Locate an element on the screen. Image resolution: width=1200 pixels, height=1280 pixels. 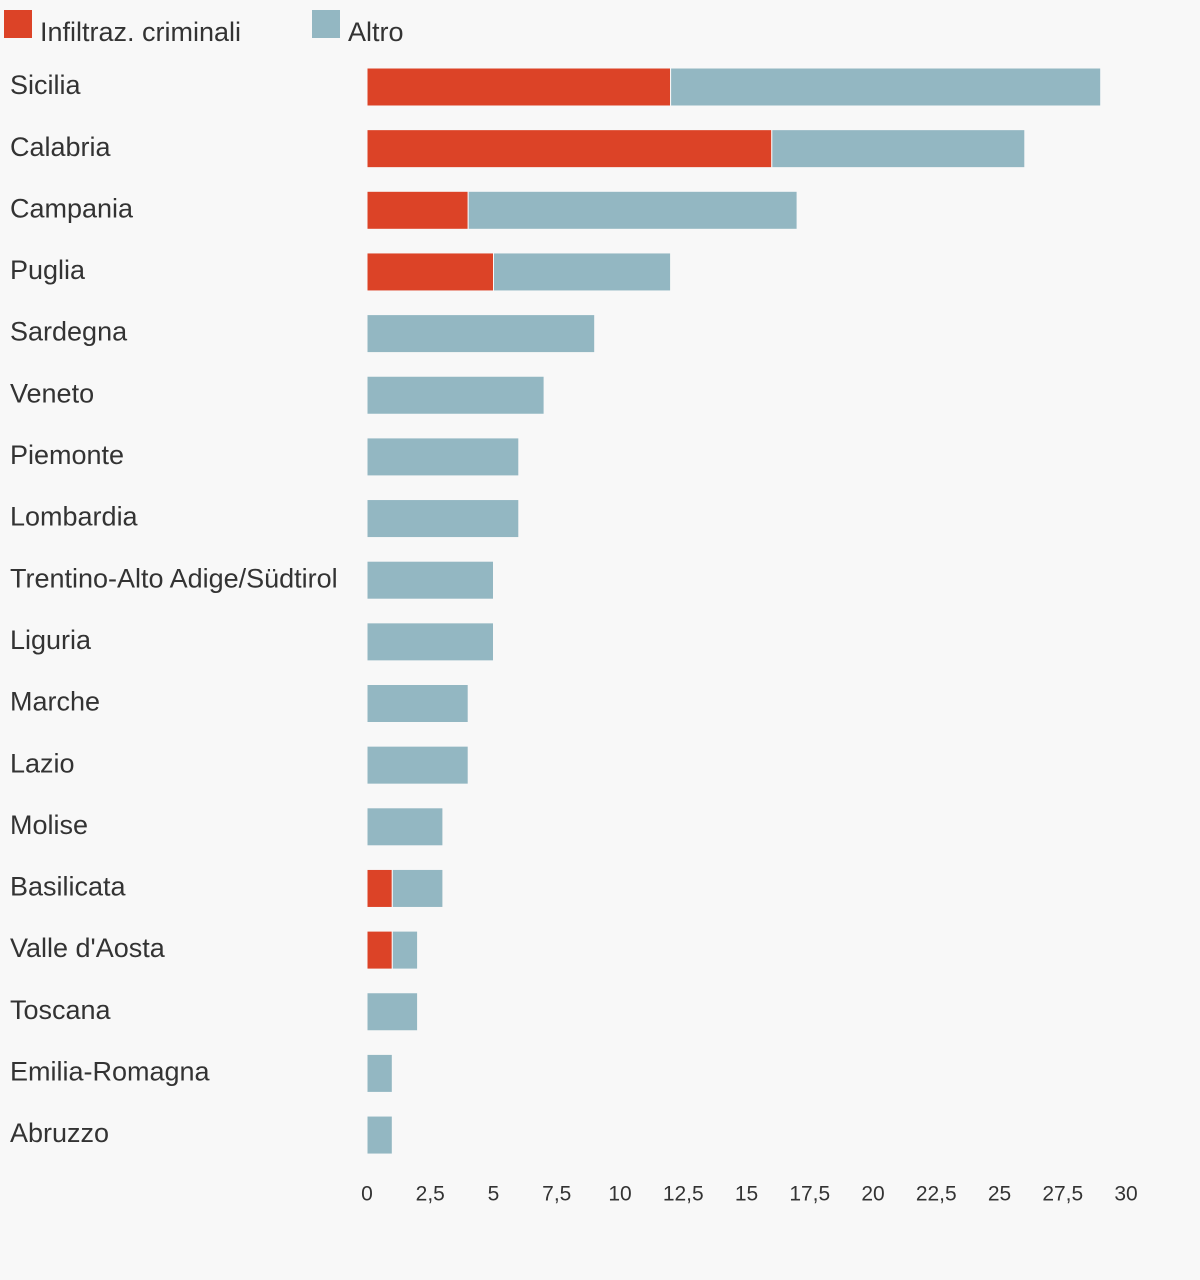
bar-lombardia-altro is located at coordinates (443, 519).